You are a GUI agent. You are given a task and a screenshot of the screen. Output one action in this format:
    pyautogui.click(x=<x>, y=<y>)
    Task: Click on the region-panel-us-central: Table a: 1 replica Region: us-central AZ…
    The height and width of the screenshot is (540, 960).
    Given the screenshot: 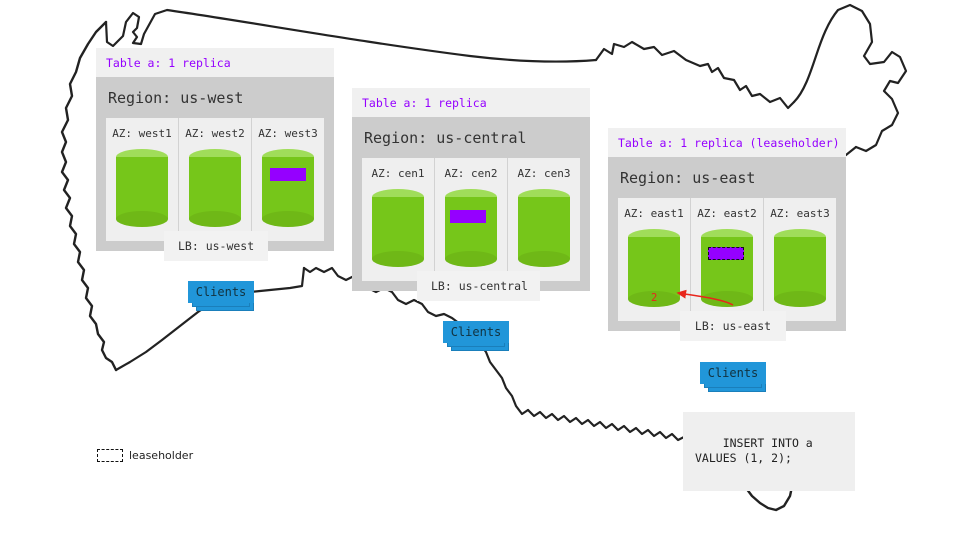 What is the action you would take?
    pyautogui.click(x=471, y=189)
    